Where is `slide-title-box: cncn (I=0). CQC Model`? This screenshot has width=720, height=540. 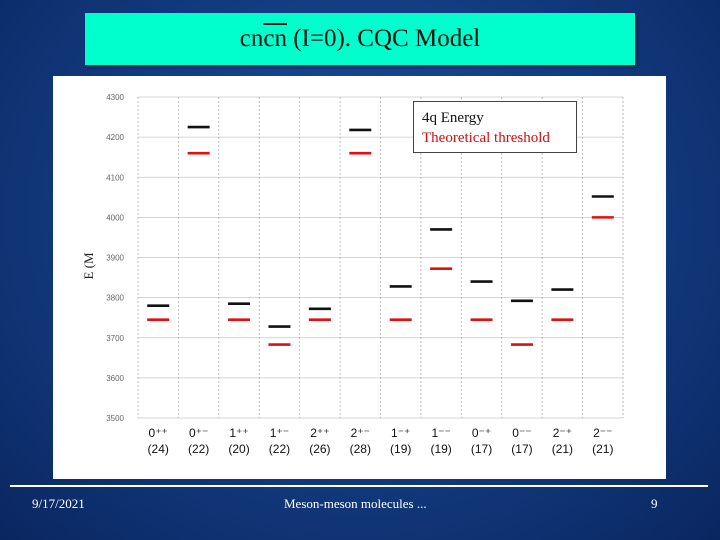
slide-title-box: cncn (I=0). CQC Model is located at coordinates (360, 39).